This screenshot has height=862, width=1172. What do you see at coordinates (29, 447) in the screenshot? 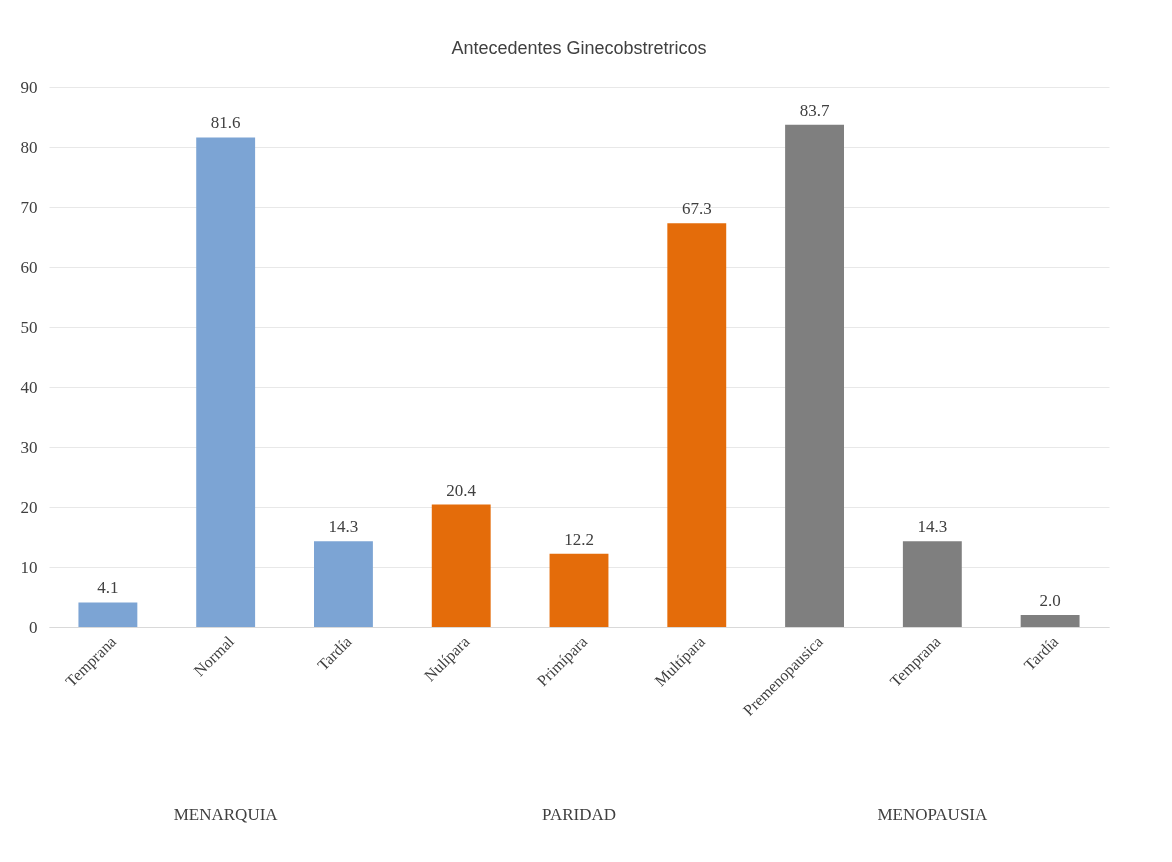
I see `y-tick-label: 30` at bounding box center [29, 447].